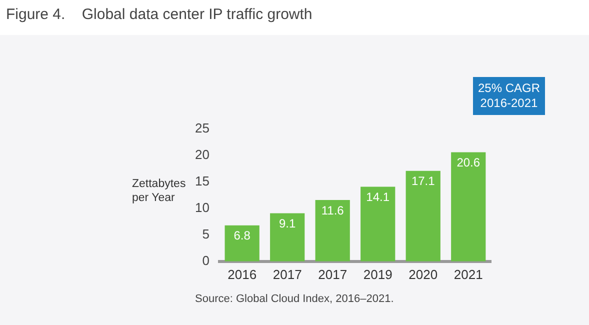 The height and width of the screenshot is (325, 589). What do you see at coordinates (202, 208) in the screenshot?
I see `y-tick-label: 10` at bounding box center [202, 208].